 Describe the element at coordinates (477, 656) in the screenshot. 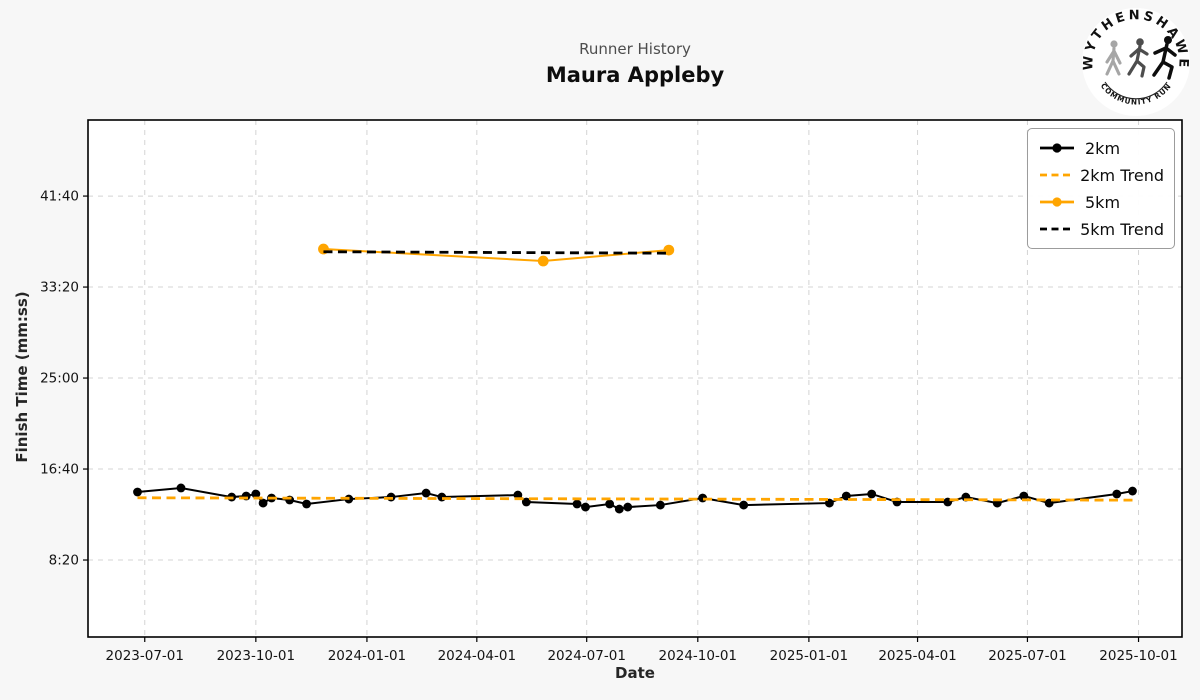

I see `x-tick-label: 2024-04-01` at that location.